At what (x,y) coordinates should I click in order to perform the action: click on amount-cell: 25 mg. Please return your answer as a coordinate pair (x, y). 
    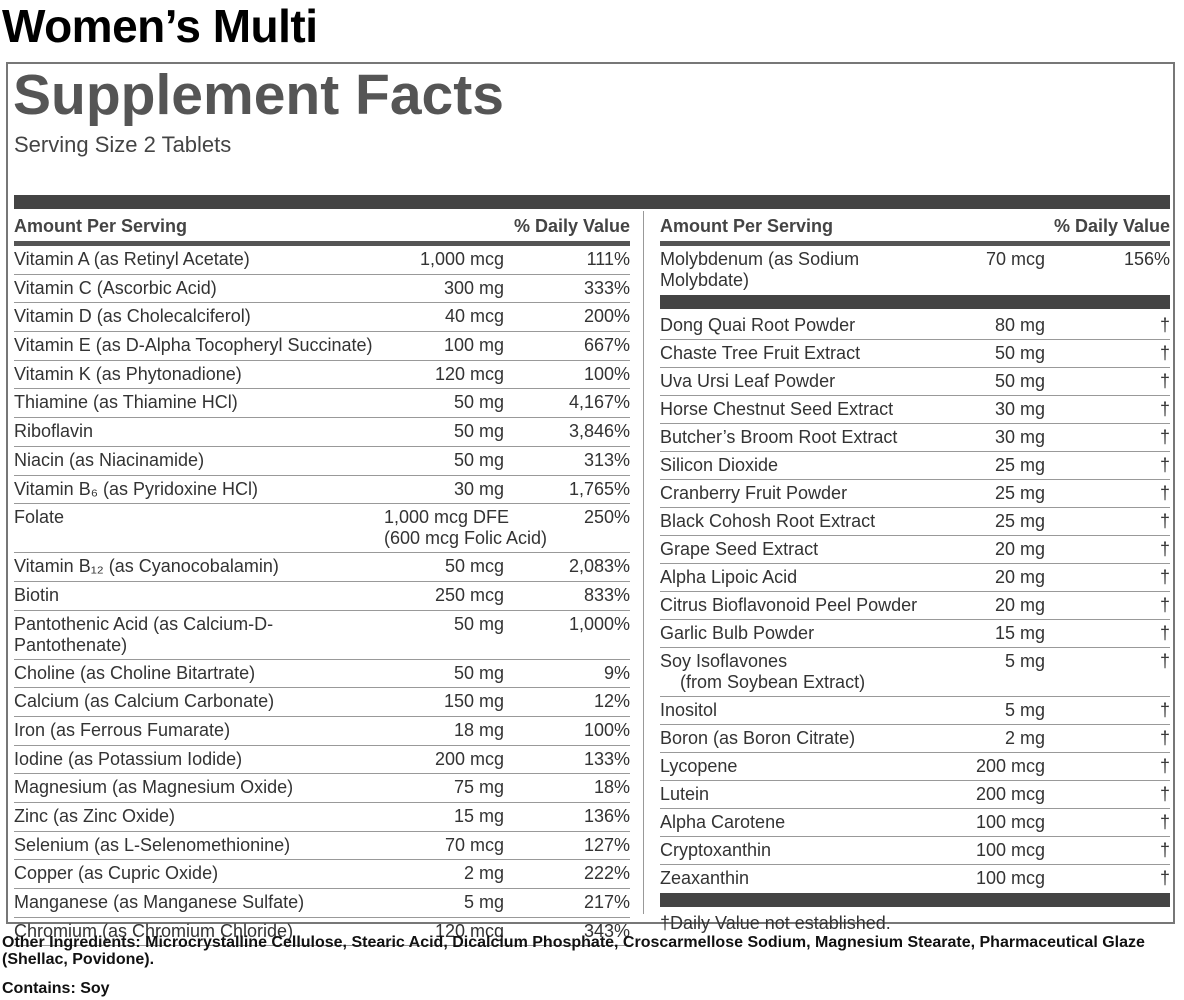
    Looking at the image, I should click on (990, 493).